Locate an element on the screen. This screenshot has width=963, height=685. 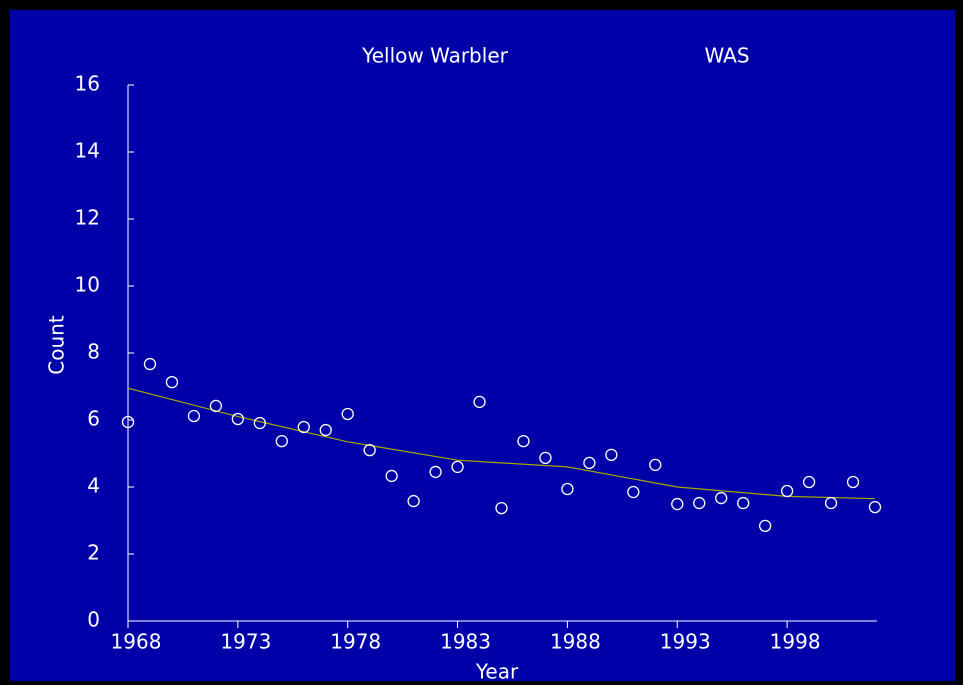
chart-title: Yellow Warbler is located at coordinates (434, 56).